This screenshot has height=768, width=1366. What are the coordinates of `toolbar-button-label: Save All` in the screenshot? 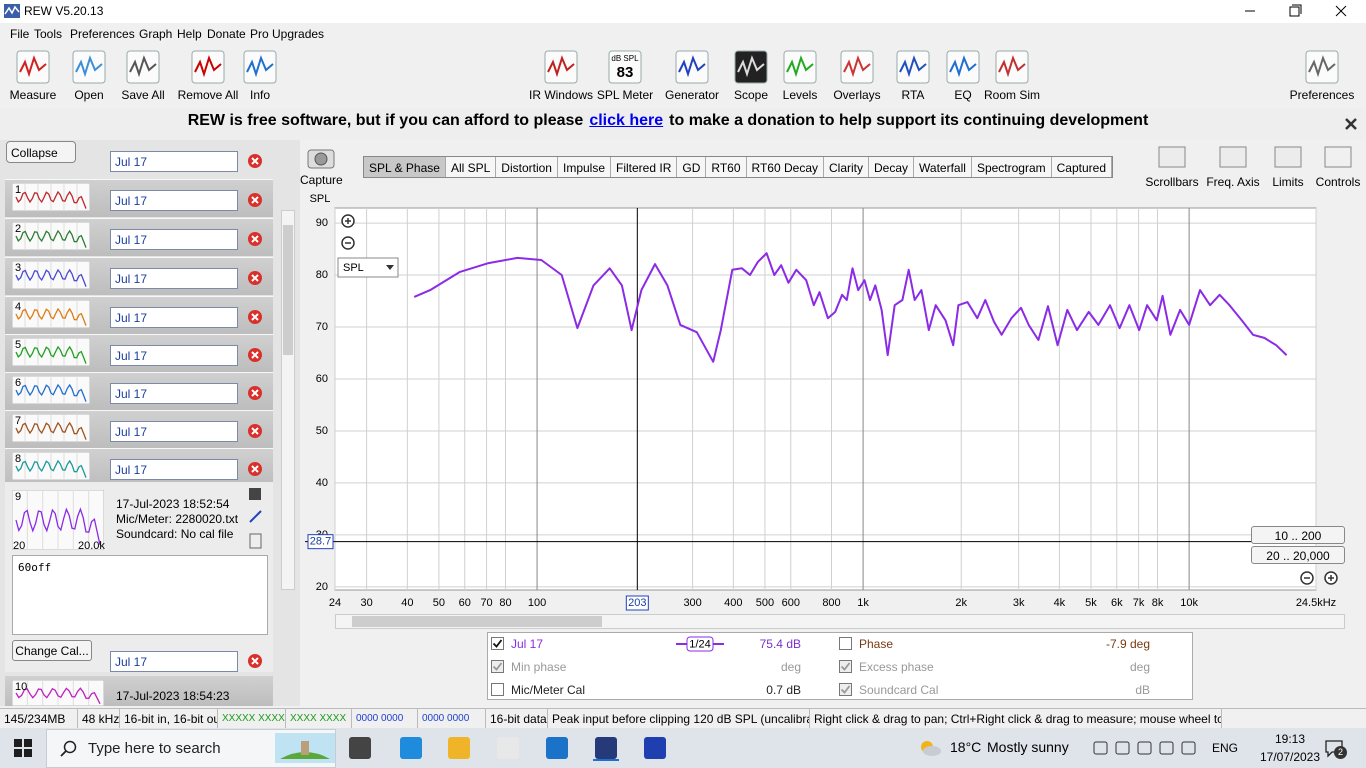 It's located at (143, 95).